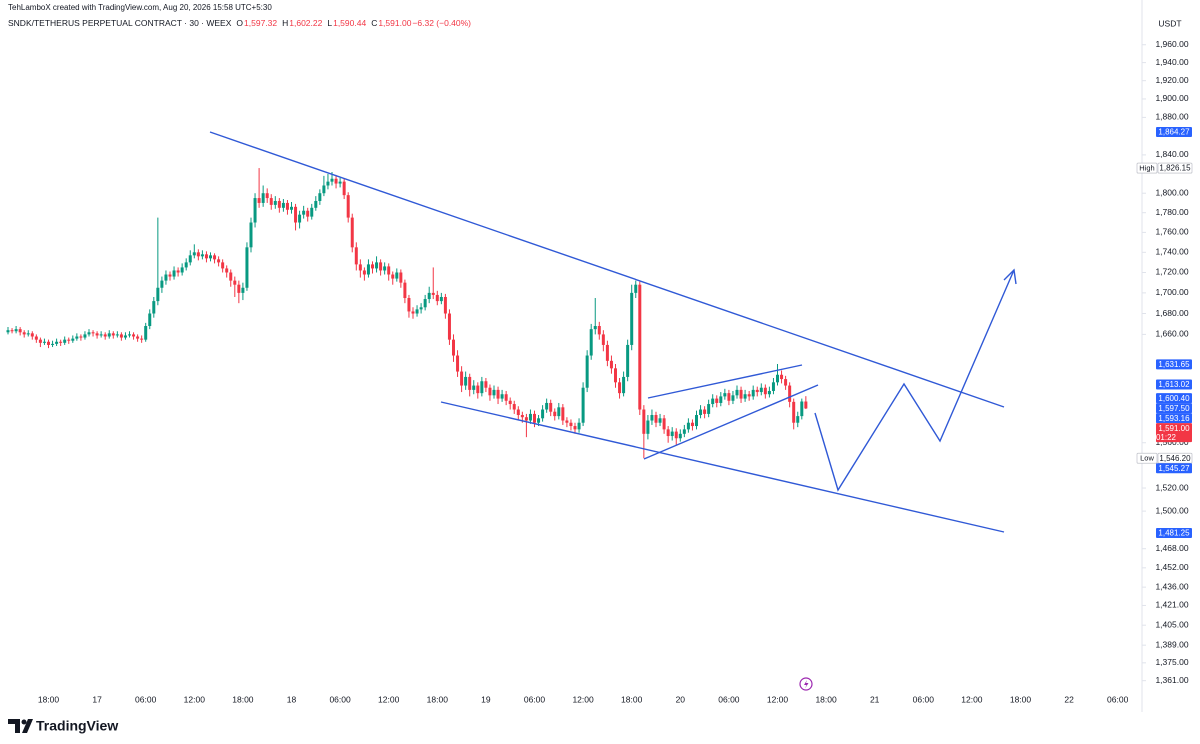 The width and height of the screenshot is (1200, 744). I want to click on x-tick-label: 21, so click(875, 699).